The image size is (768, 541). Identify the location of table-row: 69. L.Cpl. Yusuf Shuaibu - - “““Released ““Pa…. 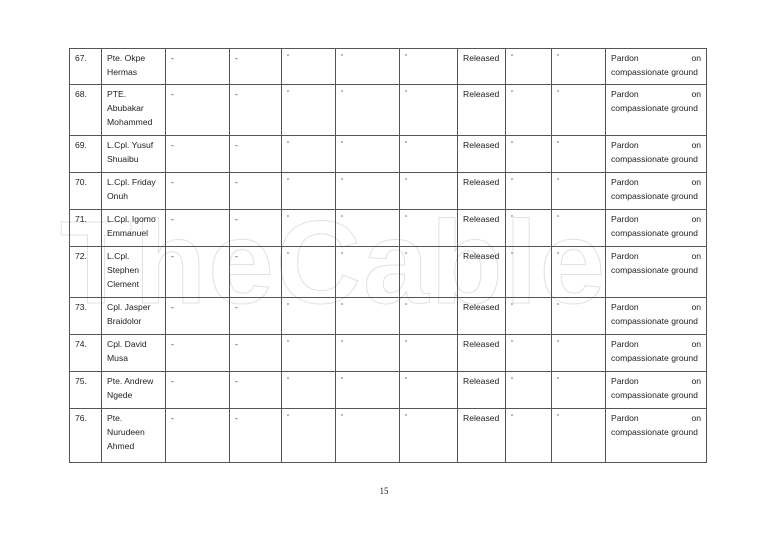
(388, 154).